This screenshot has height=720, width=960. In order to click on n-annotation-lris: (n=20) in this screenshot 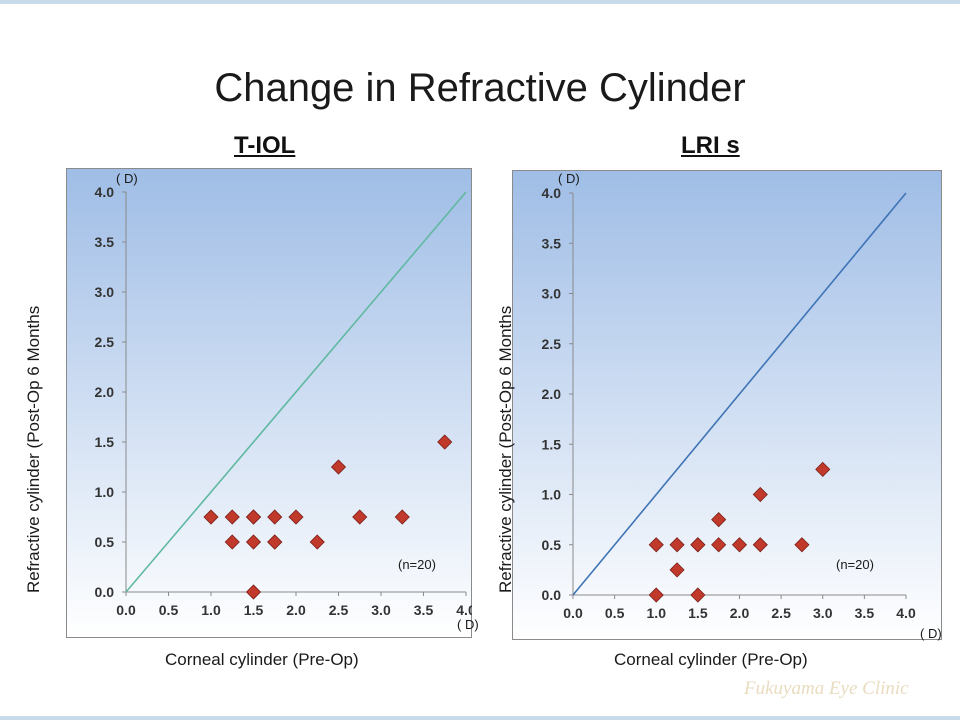, I will do `click(855, 564)`.